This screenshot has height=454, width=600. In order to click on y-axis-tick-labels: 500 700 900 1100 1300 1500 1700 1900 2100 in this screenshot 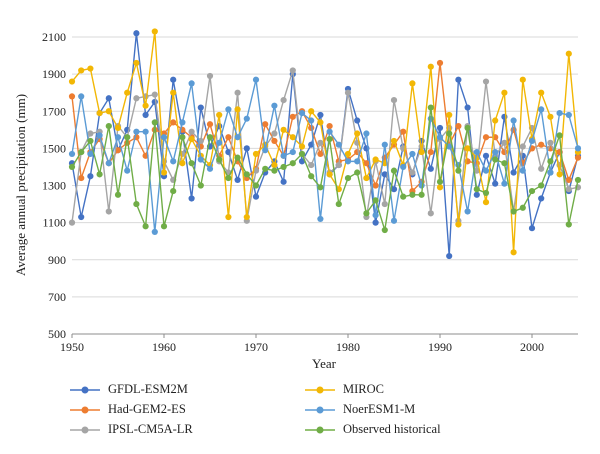, I will do `click(54, 185)`.